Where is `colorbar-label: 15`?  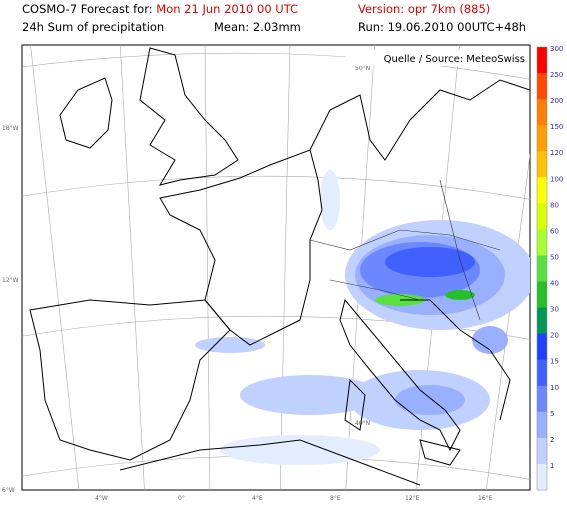
colorbar-label: 15 is located at coordinates (554, 362).